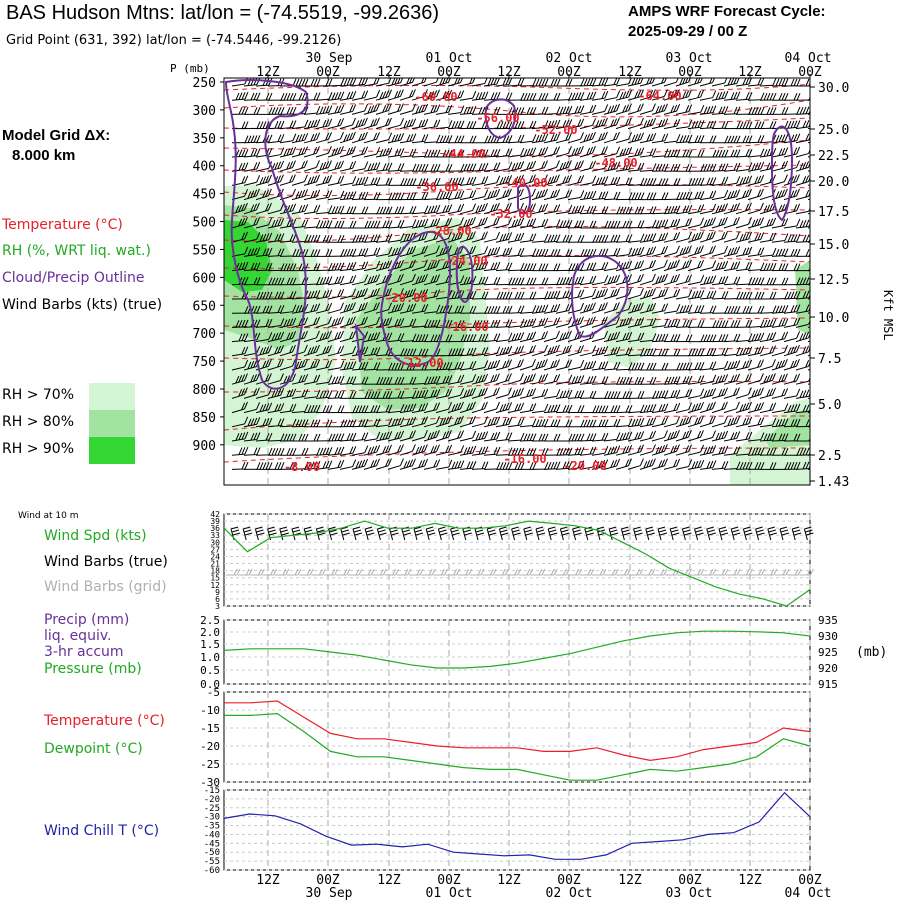 This screenshot has height=900, width=900. Describe the element at coordinates (215, 521) in the screenshot. I see `wind-tick-label: 39` at that location.